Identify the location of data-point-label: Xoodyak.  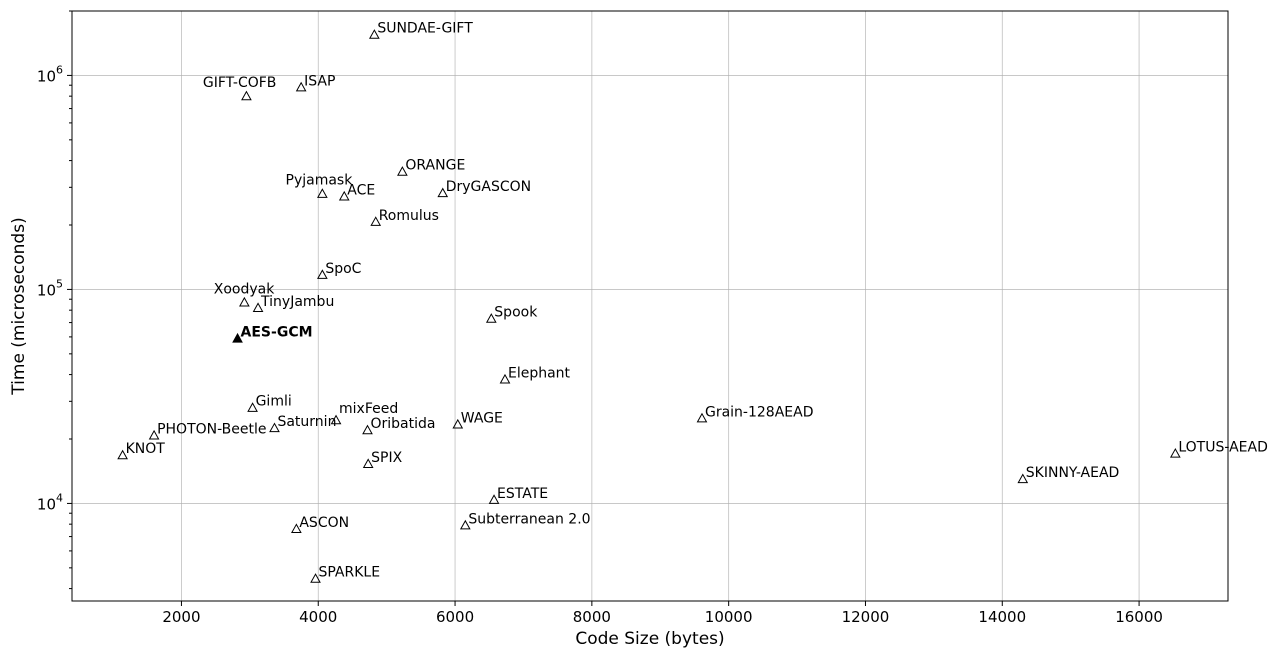
(244, 289).